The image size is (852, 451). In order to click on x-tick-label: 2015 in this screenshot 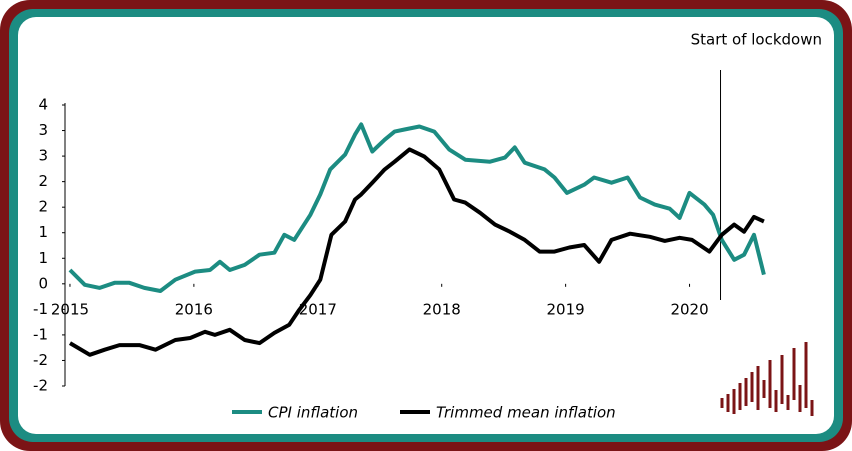, I will do `click(70, 309)`.